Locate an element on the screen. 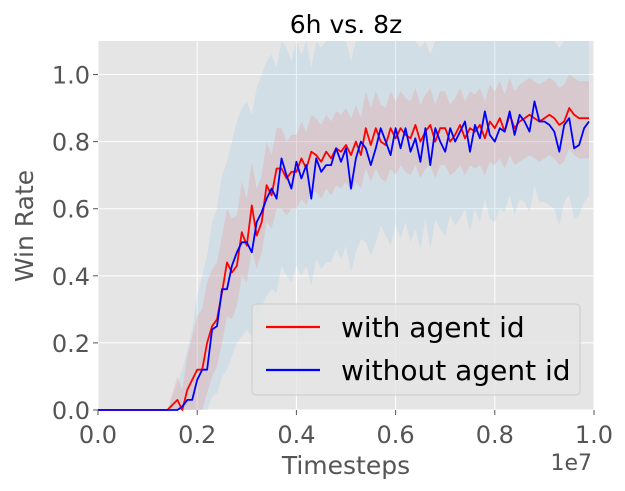 The width and height of the screenshot is (625, 491). x-tick-label: 0.2 is located at coordinates (197, 435).